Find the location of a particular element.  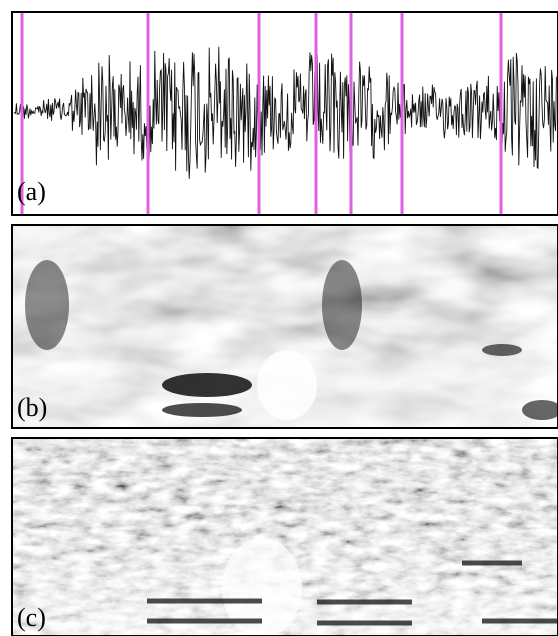

panel-label: (c) is located at coordinates (31, 617).